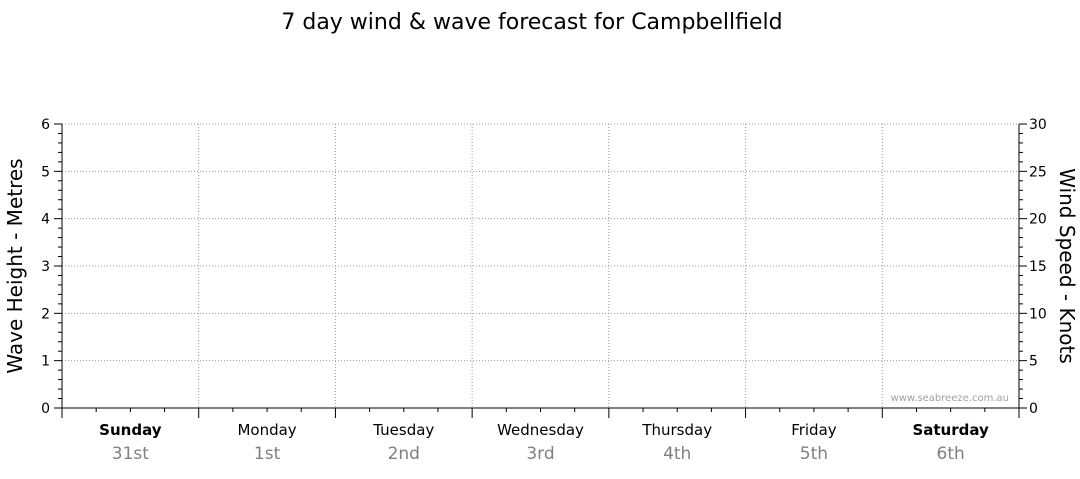 Image resolution: width=1080 pixels, height=479 pixels. What do you see at coordinates (1038, 267) in the screenshot?
I see `y-right-tick-label: 15` at bounding box center [1038, 267].